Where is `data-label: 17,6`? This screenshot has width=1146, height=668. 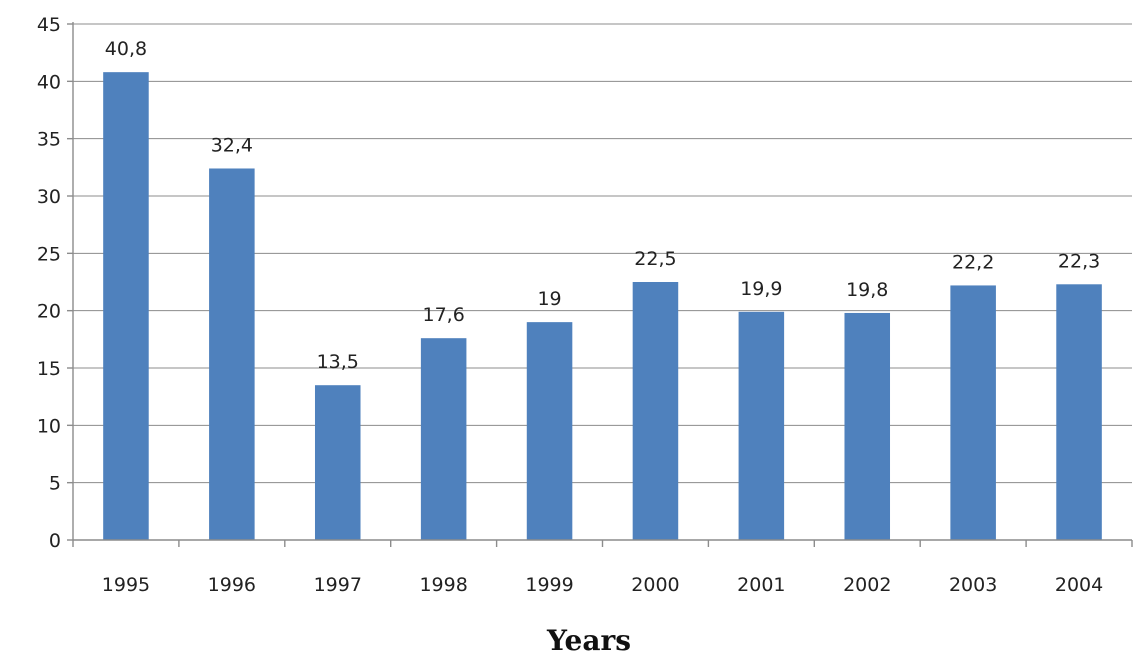
data-label: 17,6 is located at coordinates (443, 315).